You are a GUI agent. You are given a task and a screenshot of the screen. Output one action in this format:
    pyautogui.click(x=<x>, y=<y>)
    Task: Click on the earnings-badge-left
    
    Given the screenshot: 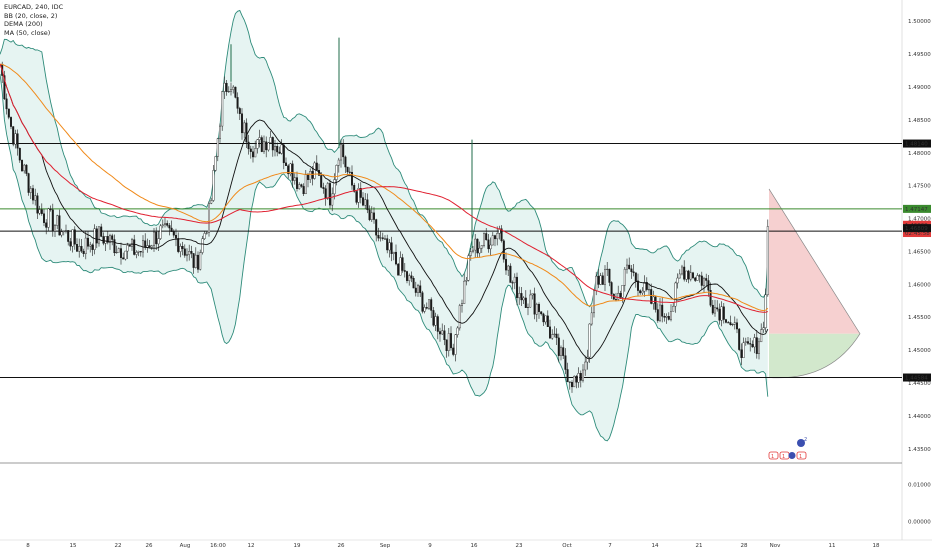 What is the action you would take?
    pyautogui.click(x=773, y=455)
    